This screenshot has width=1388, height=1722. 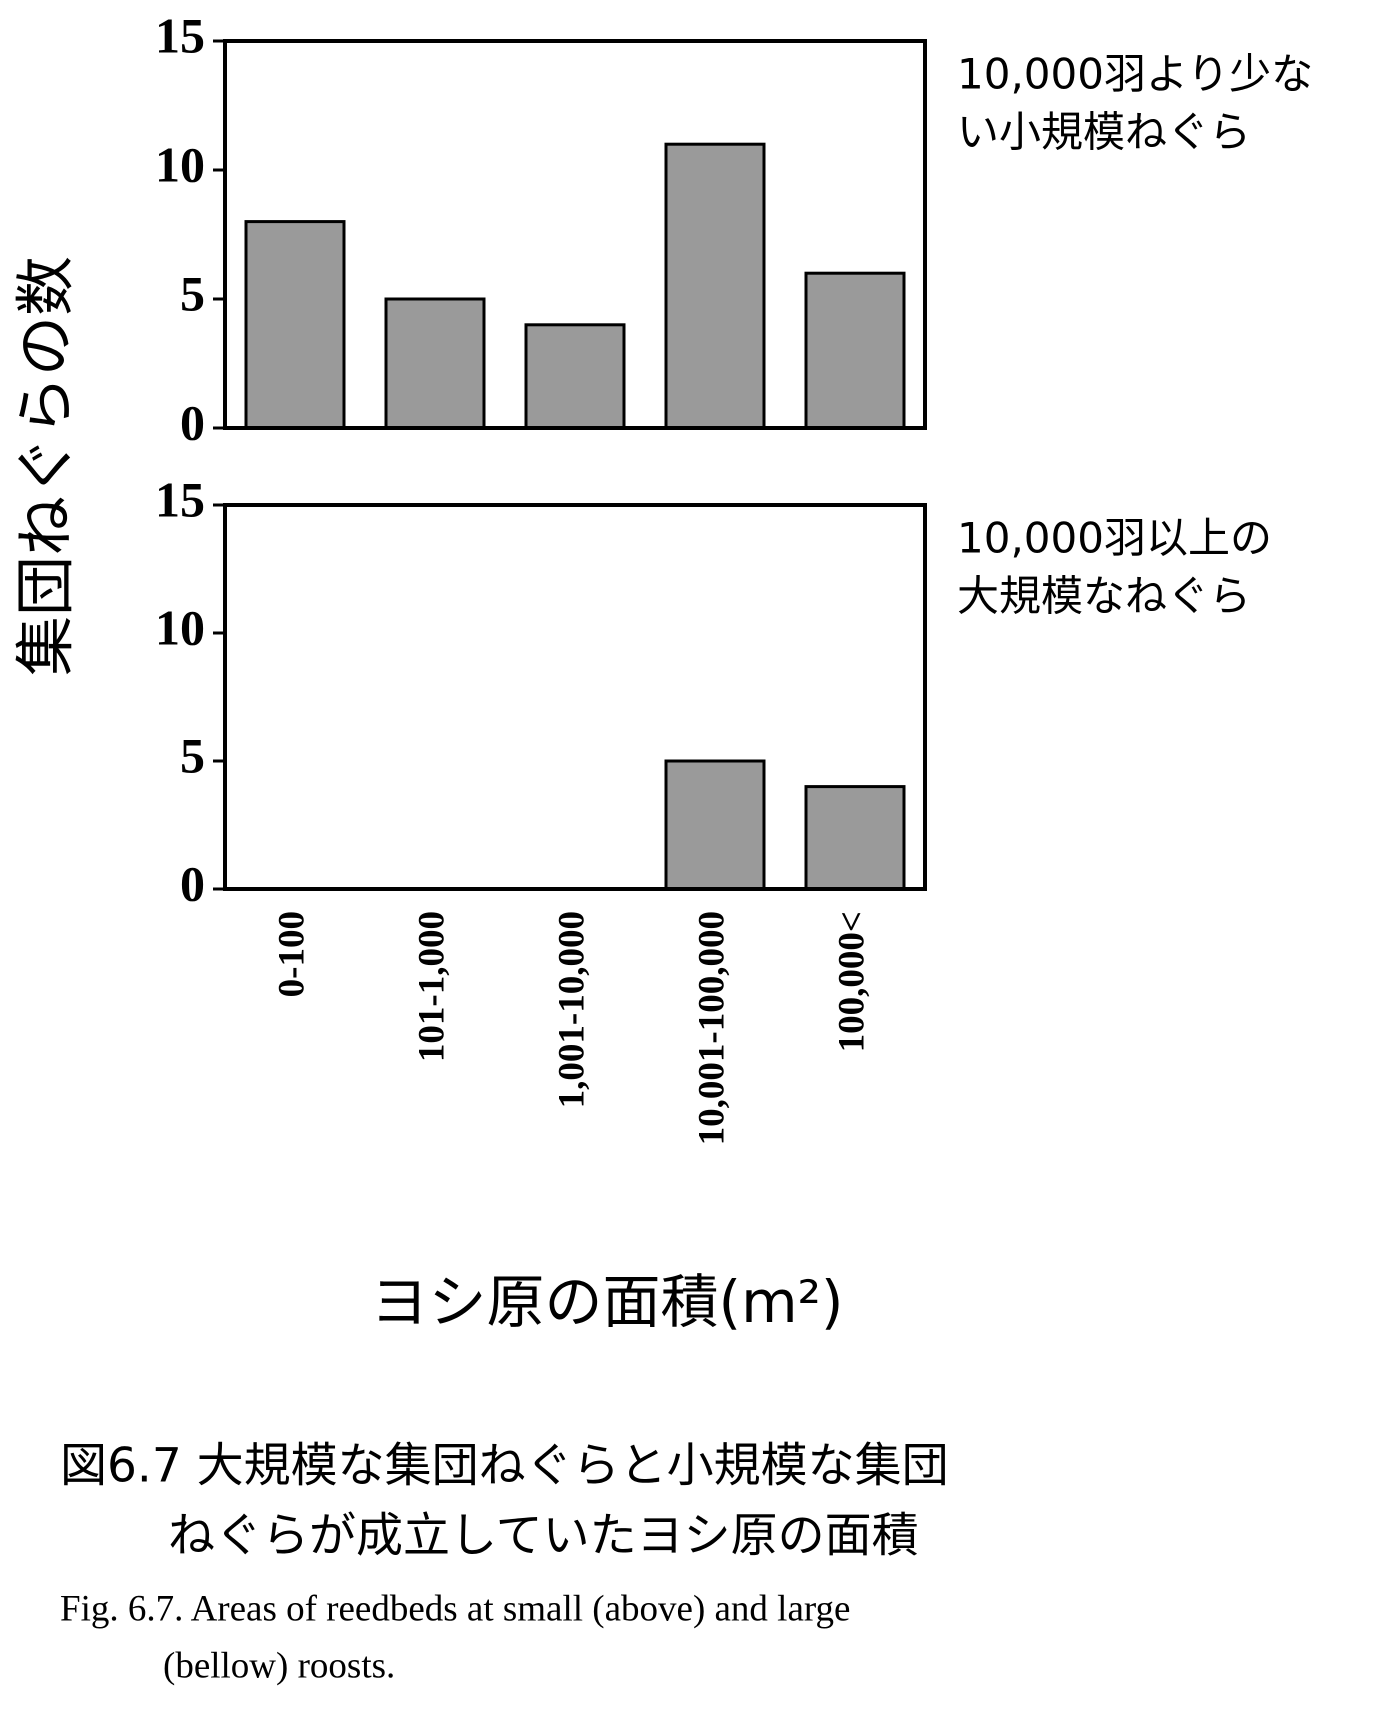 I want to click on x-tick-label: 10,001-100,000, so click(x=711, y=1028).